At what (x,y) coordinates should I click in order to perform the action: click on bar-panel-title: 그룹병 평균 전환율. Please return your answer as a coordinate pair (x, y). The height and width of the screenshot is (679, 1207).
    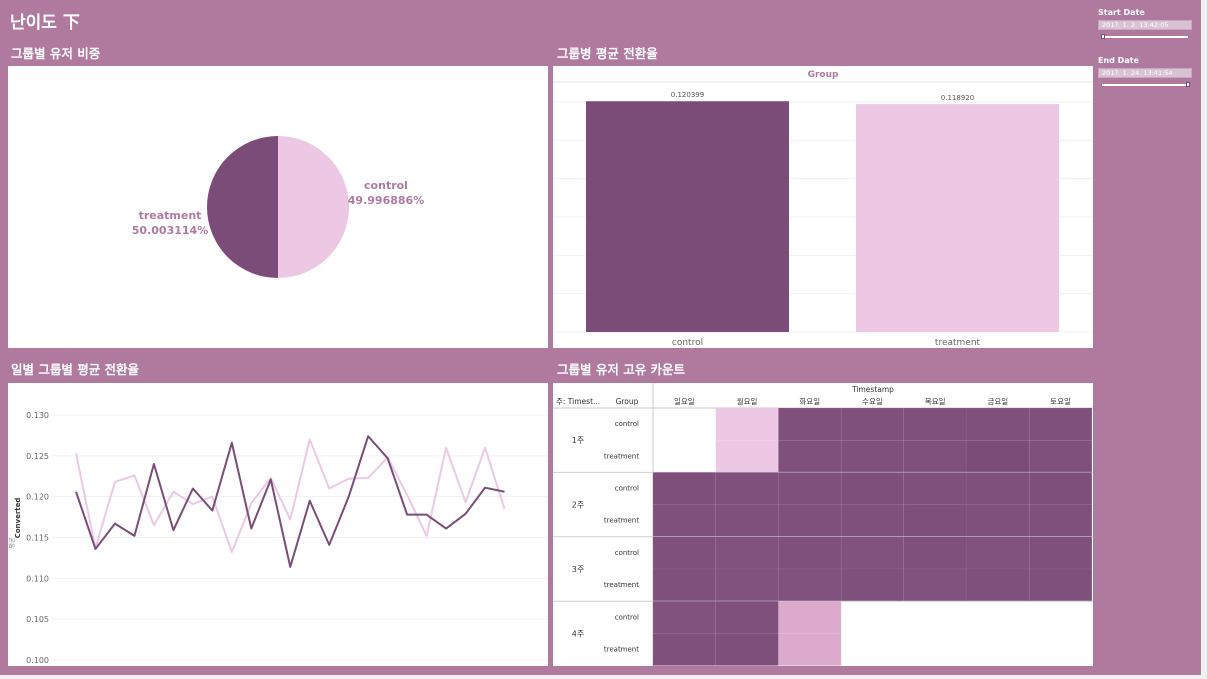
    Looking at the image, I should click on (607, 53).